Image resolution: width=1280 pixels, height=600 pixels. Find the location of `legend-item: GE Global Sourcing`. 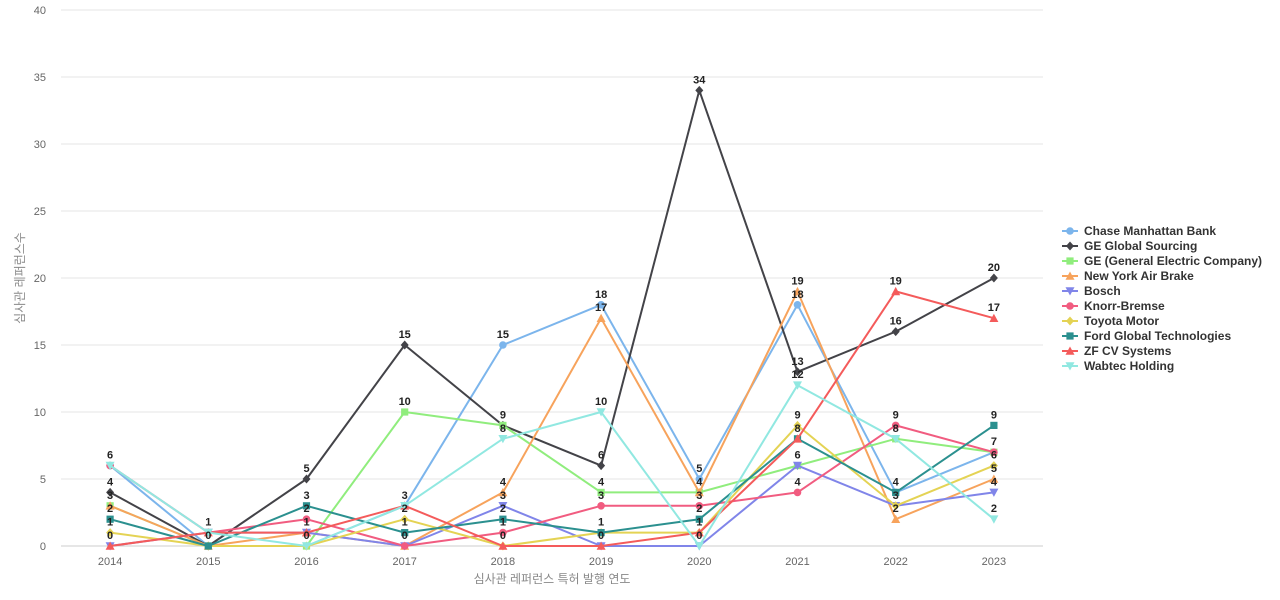

legend-item: GE Global Sourcing is located at coordinates (1129, 246).